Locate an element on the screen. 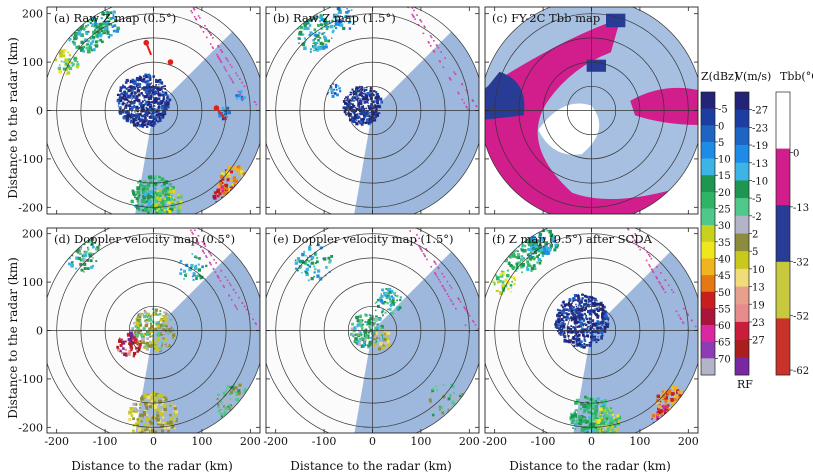 The width and height of the screenshot is (813, 475). colorbar-label: 35 is located at coordinates (724, 243).